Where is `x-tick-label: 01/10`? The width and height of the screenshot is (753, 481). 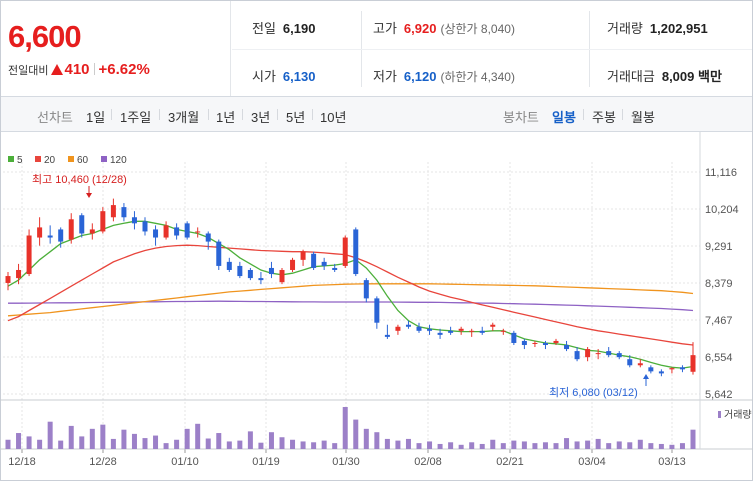 x-tick-label: 01/10 is located at coordinates (185, 462).